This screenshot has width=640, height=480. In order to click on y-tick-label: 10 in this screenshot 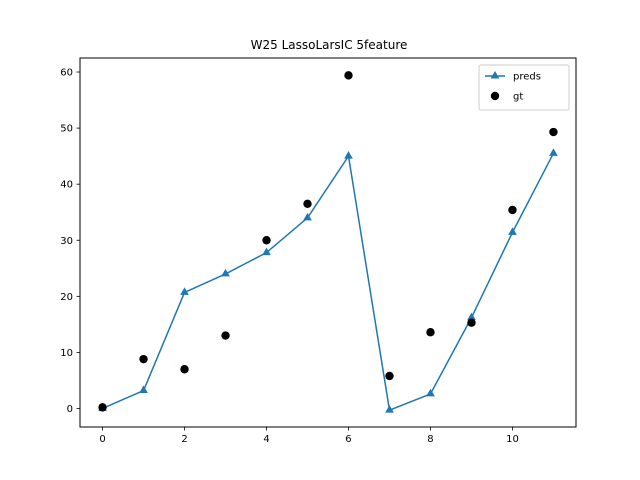, I will do `click(66, 353)`.